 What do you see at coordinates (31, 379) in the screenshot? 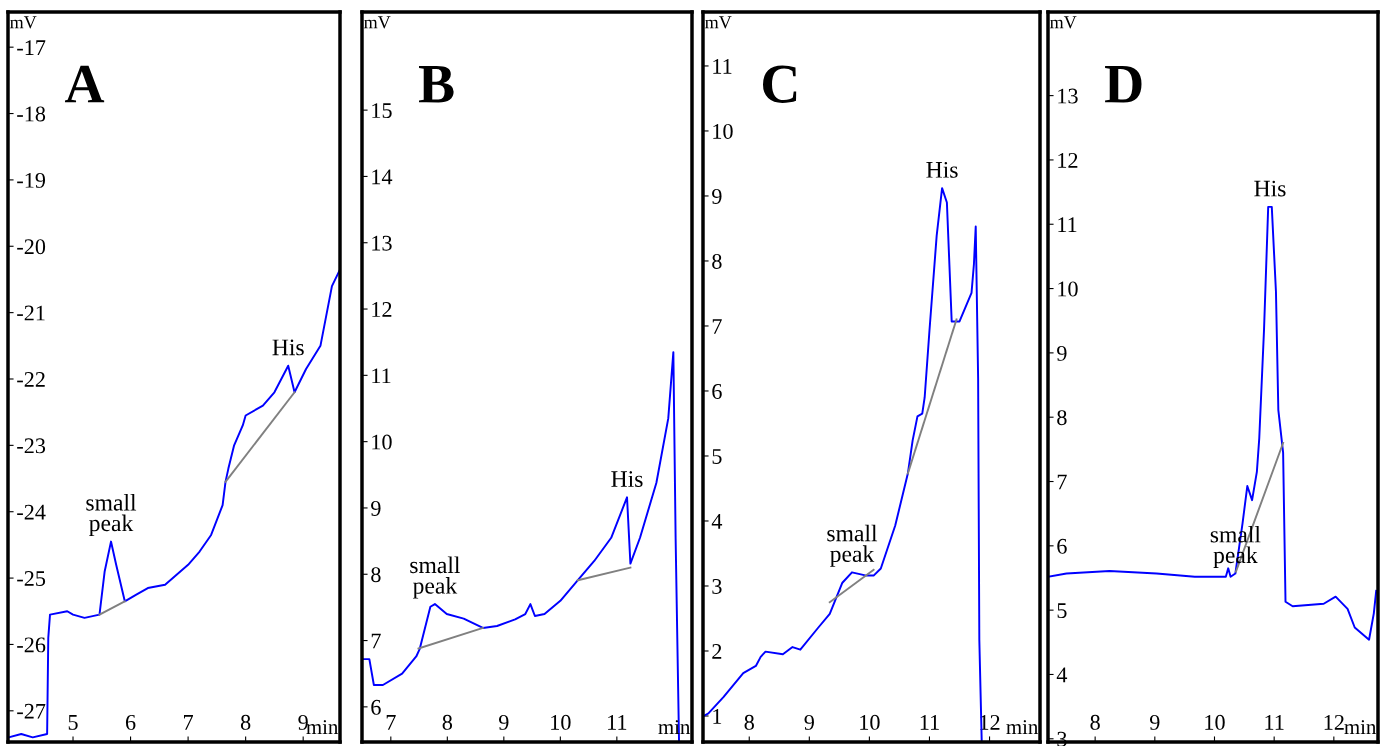
I see `y-tick-label: -22` at bounding box center [31, 379].